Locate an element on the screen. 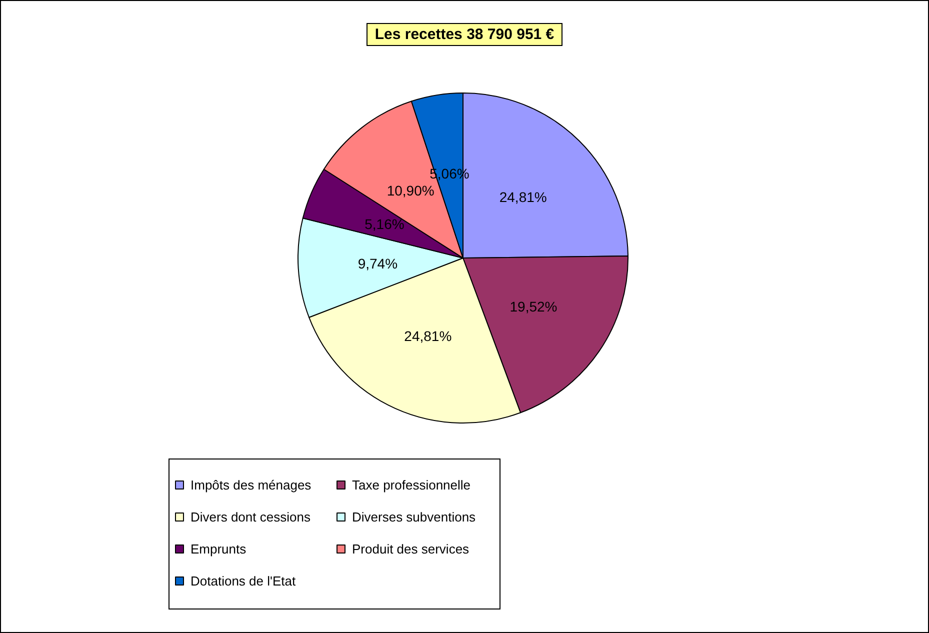 The height and width of the screenshot is (633, 929). data-label: 19,52% is located at coordinates (534, 306).